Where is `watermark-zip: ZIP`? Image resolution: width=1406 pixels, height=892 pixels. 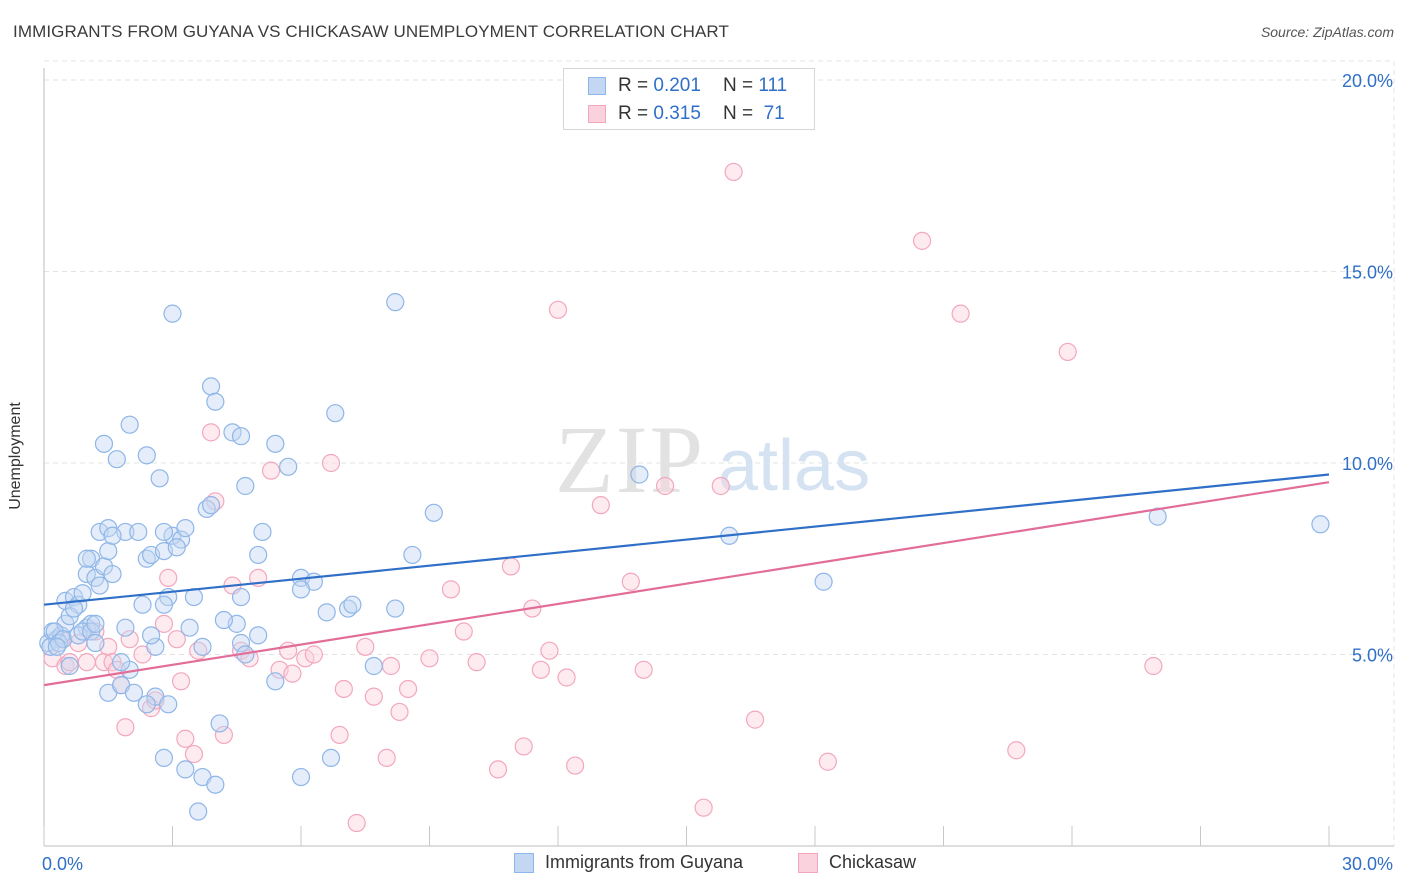
watermark-zip: ZIP is located at coordinates (630, 459).